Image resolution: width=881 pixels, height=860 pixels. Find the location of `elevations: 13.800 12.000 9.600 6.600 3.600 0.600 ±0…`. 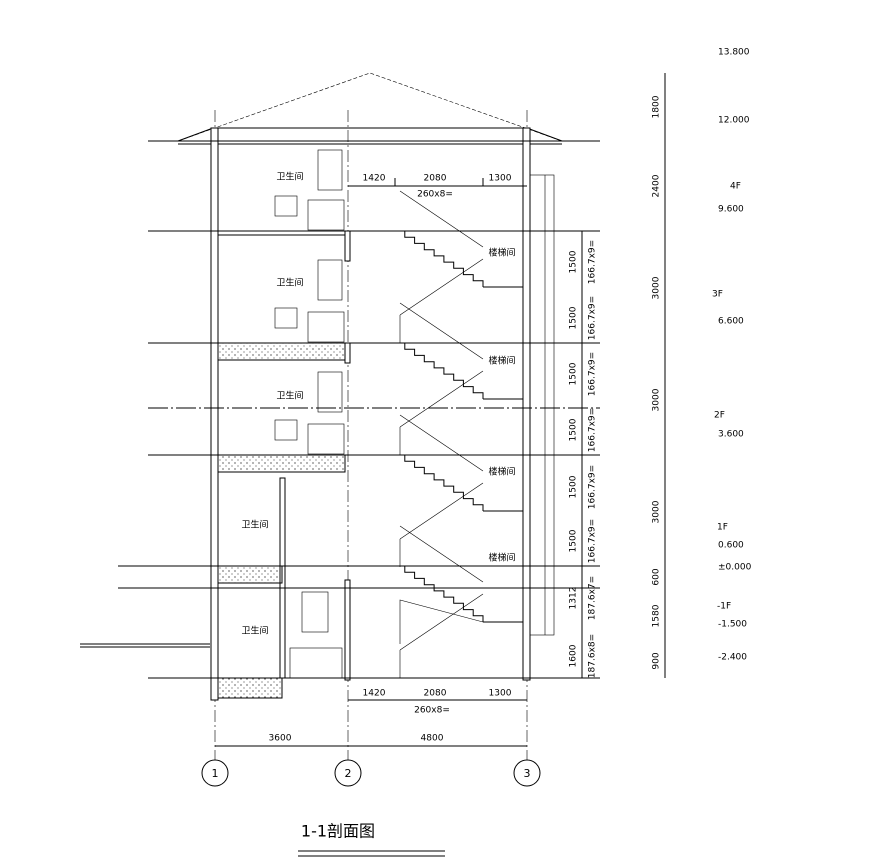

elevations: 13.800 12.000 9.600 6.600 3.600 0.600 ±0… is located at coordinates (735, 355).